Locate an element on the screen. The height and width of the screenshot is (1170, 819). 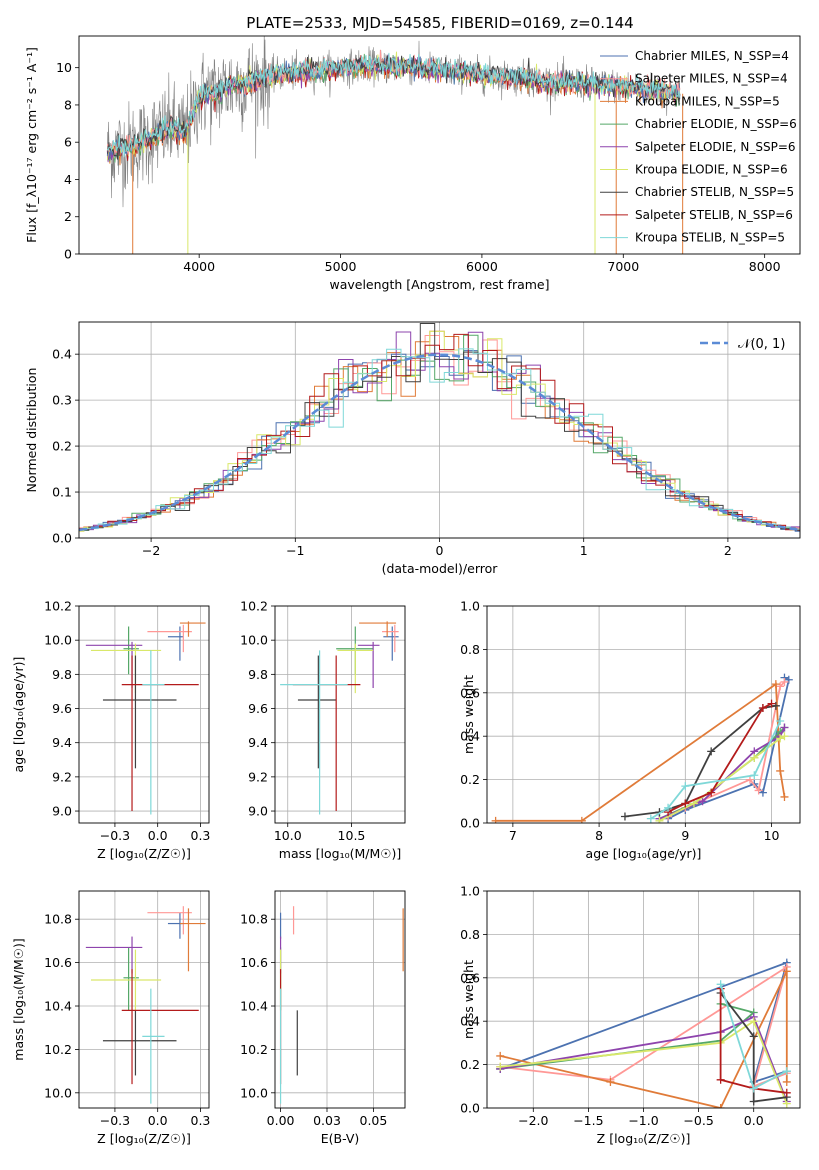
y-tick-label: 9.2 is located at coordinates (62, 776).